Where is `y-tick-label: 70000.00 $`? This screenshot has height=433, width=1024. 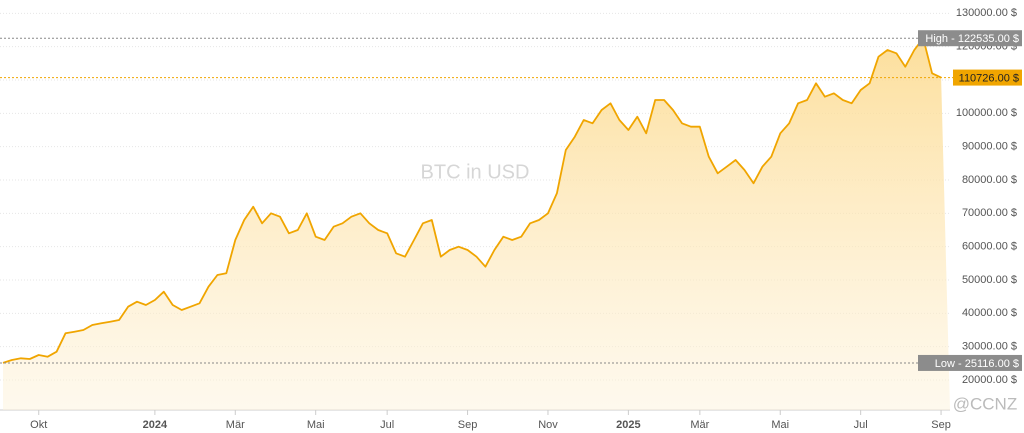 y-tick-label: 70000.00 $ is located at coordinates (989, 213).